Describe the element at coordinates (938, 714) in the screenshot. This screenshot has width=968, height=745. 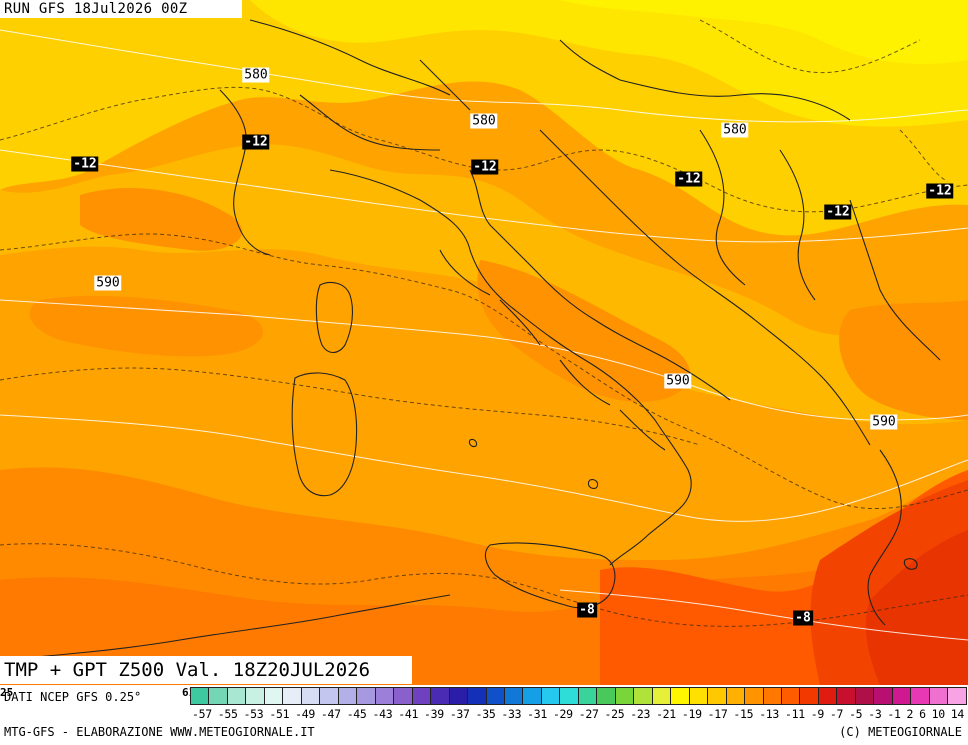
I see `colorbar-tick-label: 10` at that location.